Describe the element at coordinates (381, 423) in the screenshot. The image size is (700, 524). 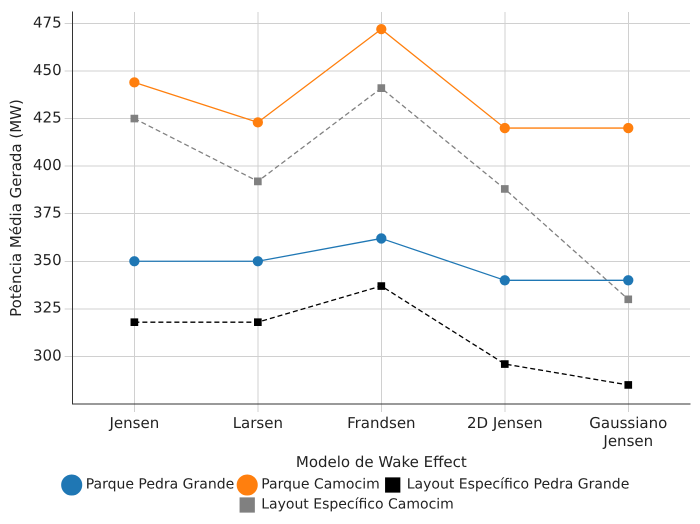
I see `x-tick-label: Frandsen` at that location.